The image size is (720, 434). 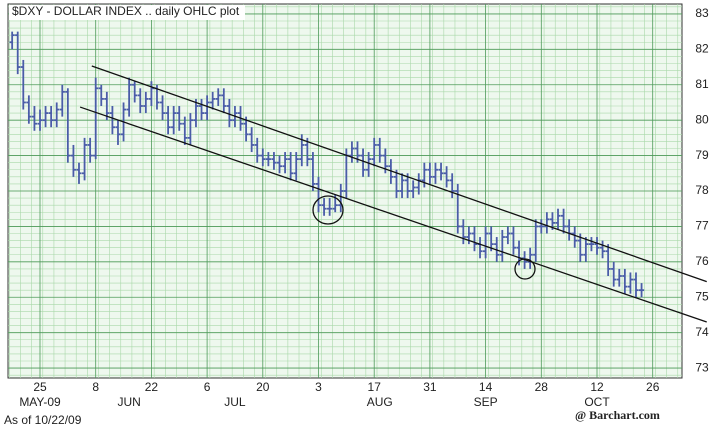 I want to click on x-tick-label: 12, so click(x=597, y=387).